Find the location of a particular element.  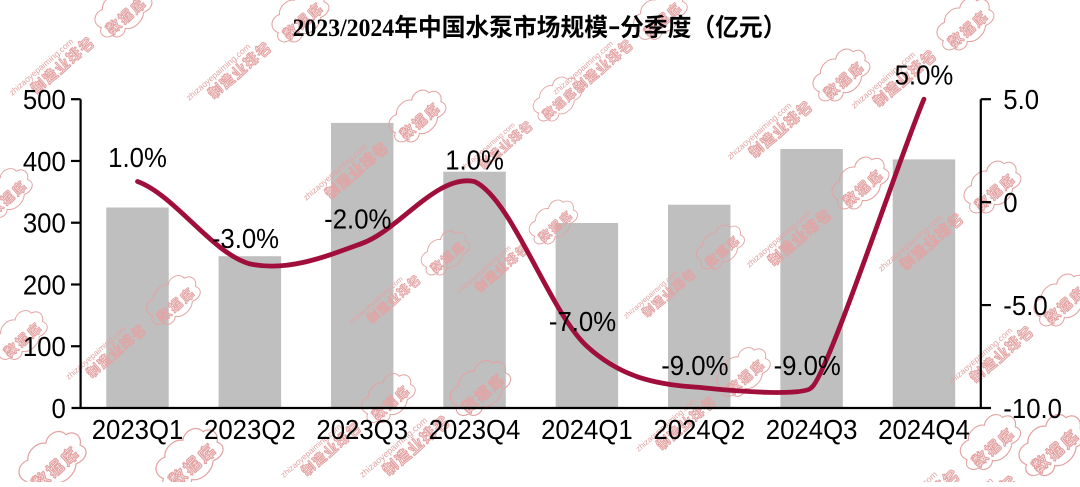

svg-text: 400 is located at coordinates (44, 161).